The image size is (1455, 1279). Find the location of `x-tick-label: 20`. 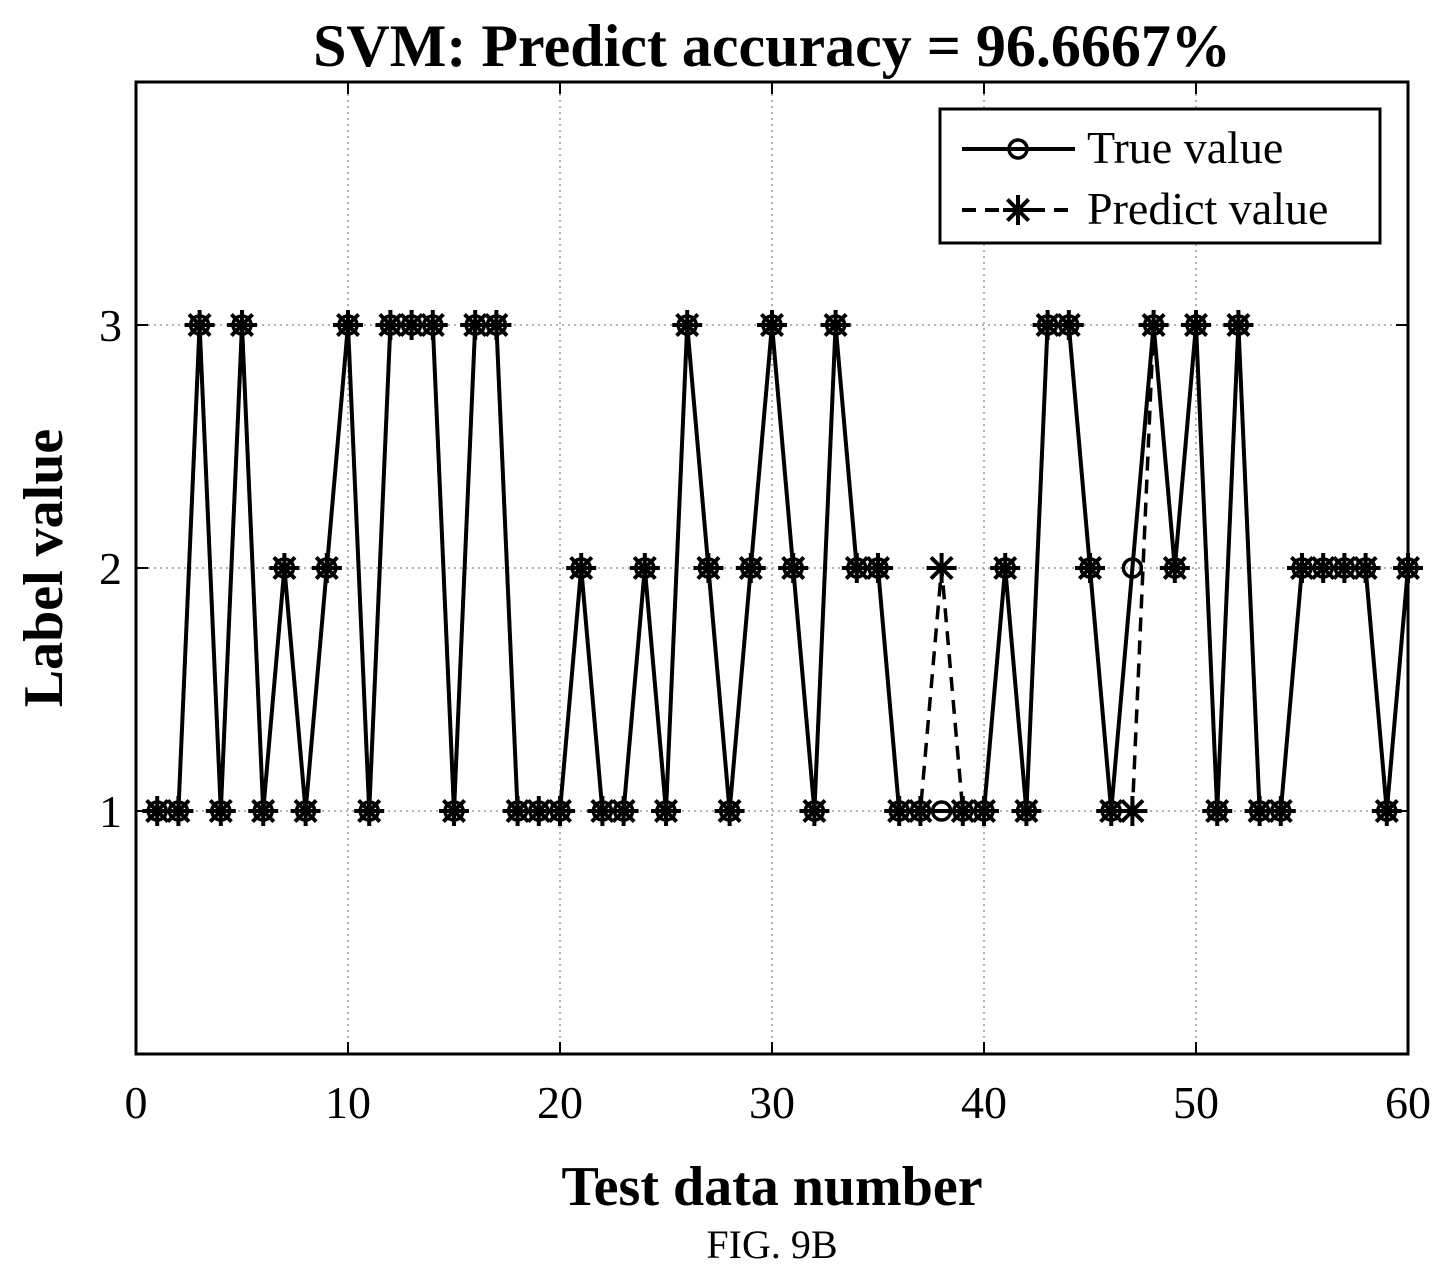

x-tick-label: 20 is located at coordinates (560, 1102).